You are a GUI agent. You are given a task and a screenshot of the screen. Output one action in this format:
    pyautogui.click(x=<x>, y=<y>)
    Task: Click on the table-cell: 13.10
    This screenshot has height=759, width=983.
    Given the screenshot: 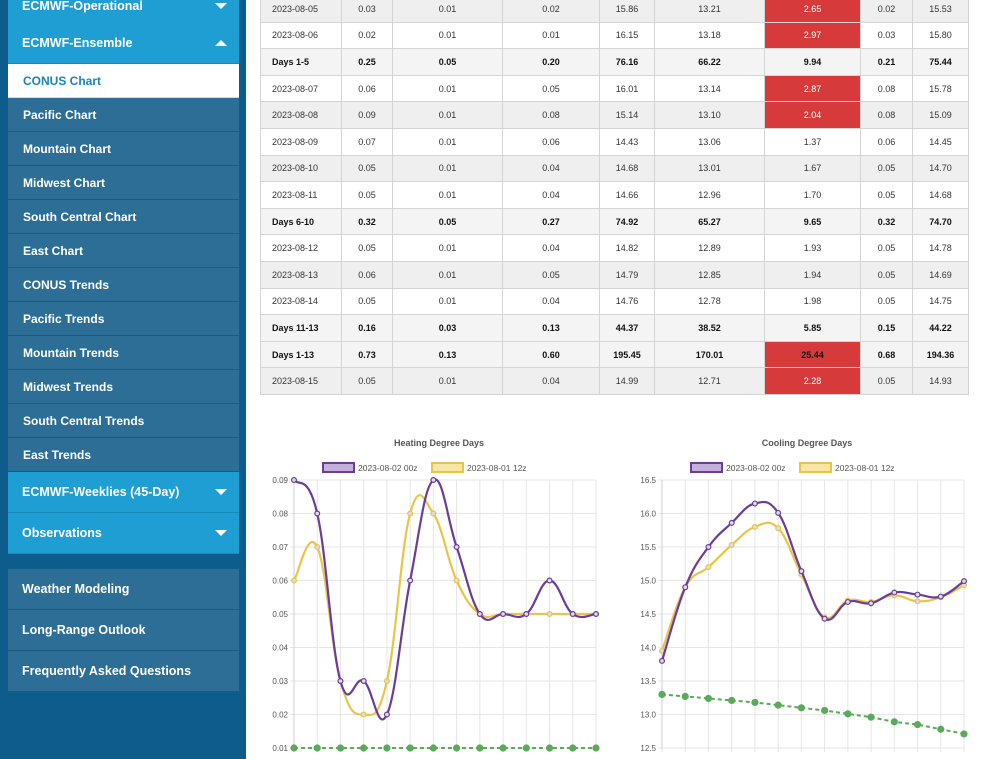 What is the action you would take?
    pyautogui.click(x=709, y=115)
    